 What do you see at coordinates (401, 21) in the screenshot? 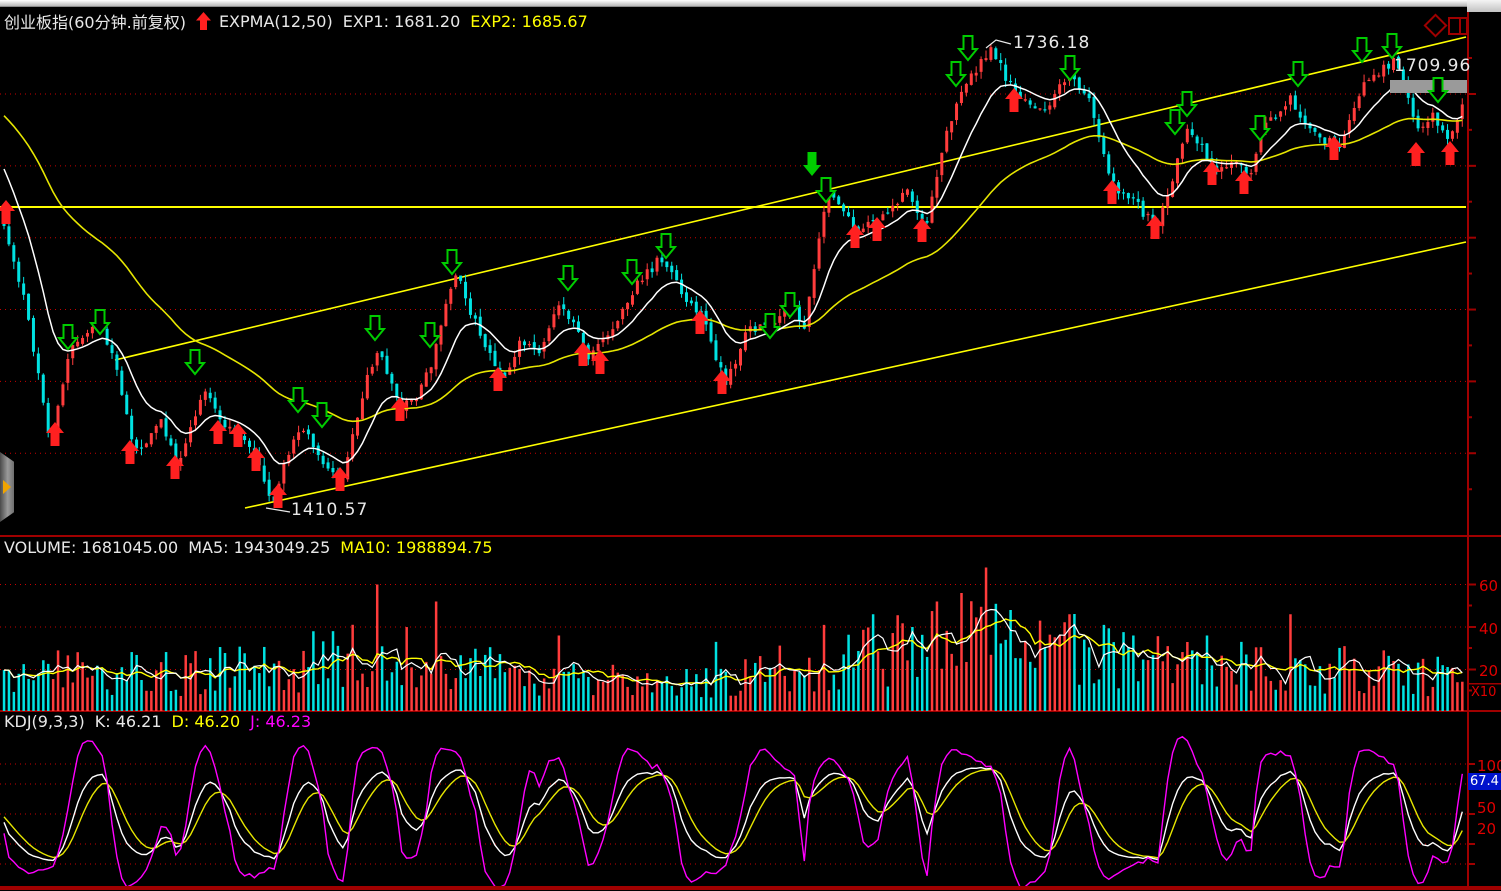
I see `exp1-value: EXP1: 1681.20` at bounding box center [401, 21].